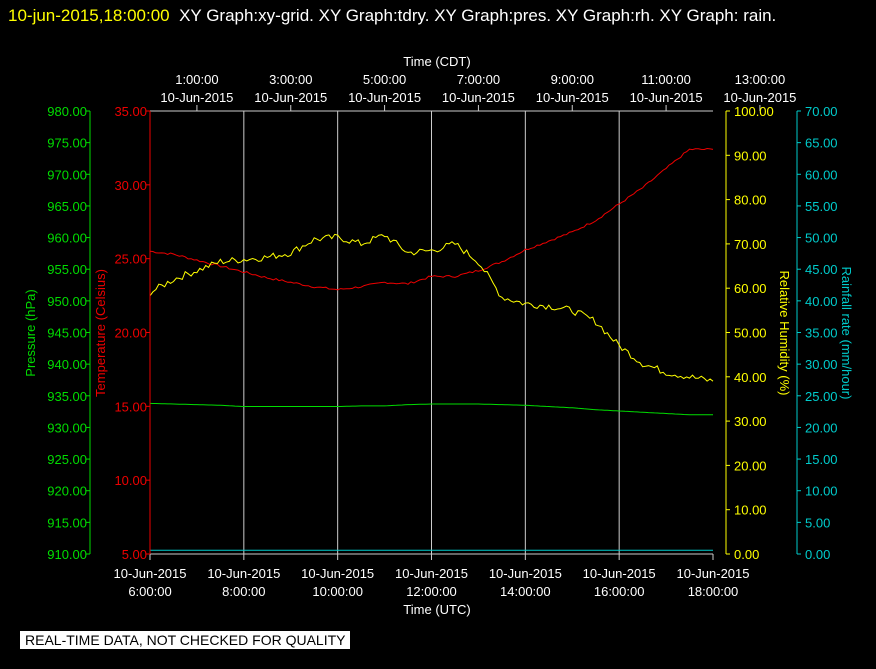 The image size is (876, 669). Describe the element at coordinates (431, 307) in the screenshot. I see `humidity-series-line` at that location.